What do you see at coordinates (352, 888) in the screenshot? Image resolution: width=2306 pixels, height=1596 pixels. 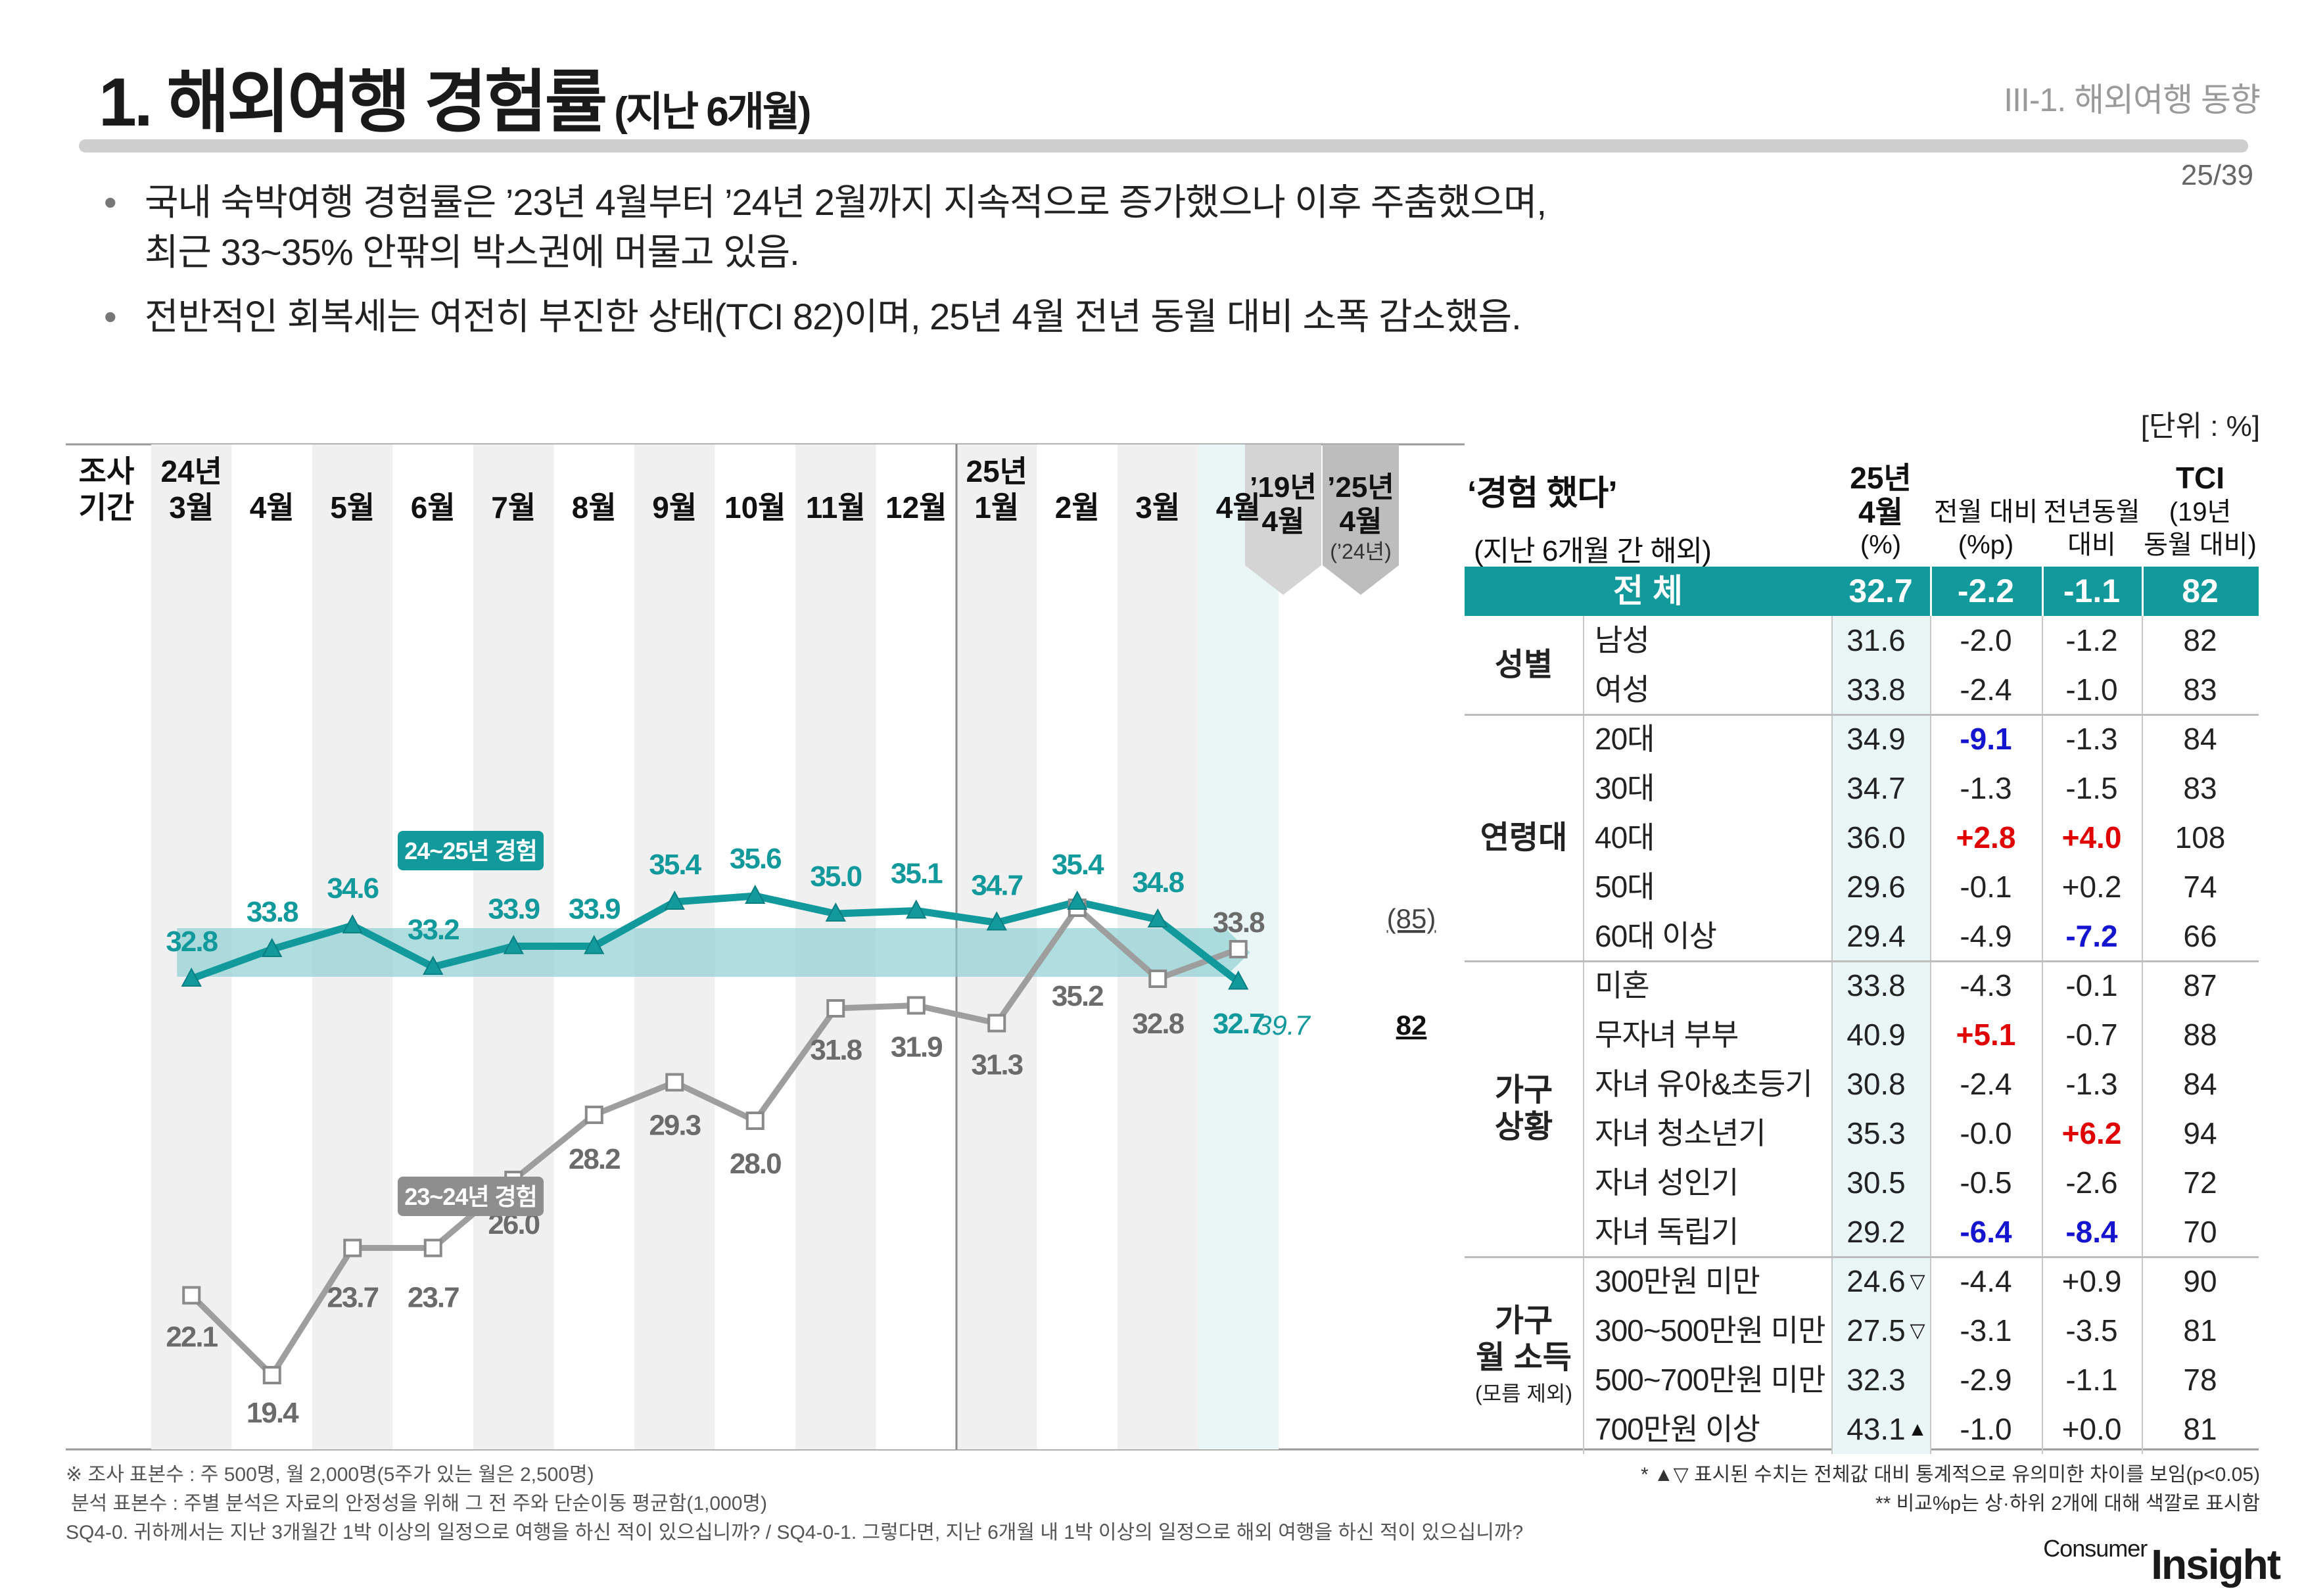 I see `series-1-data-label: 34.6` at bounding box center [352, 888].